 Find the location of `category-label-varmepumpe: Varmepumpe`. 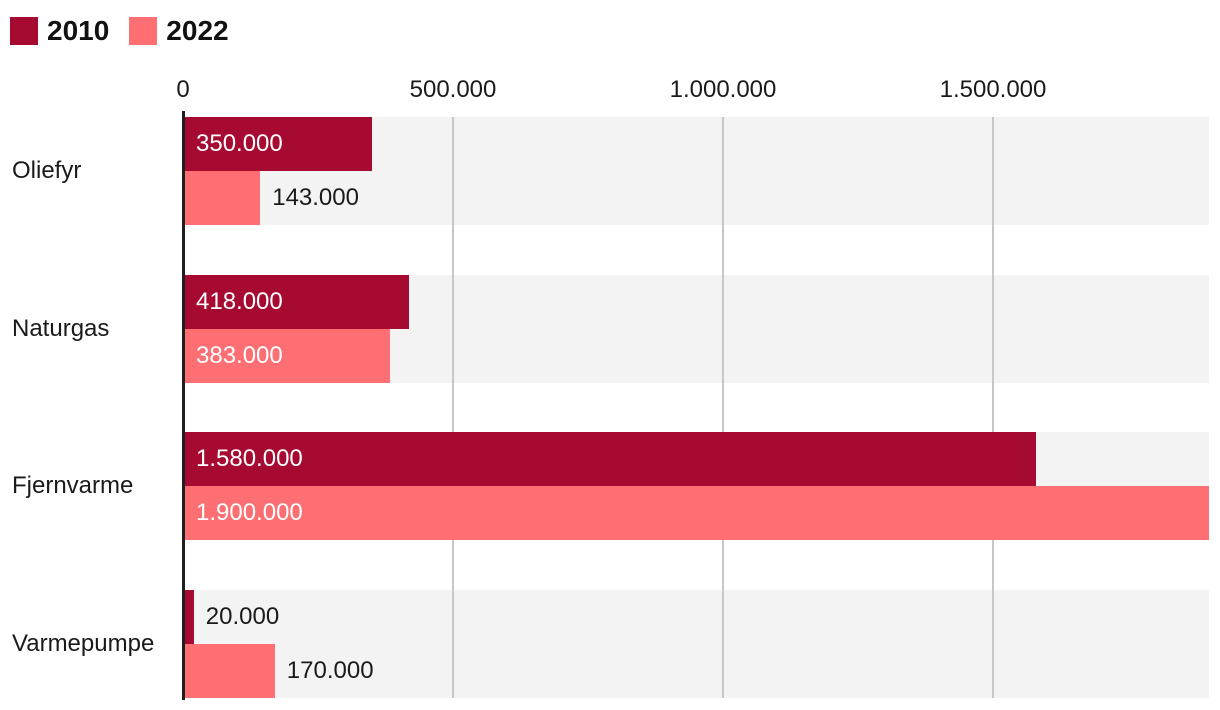

category-label-varmepumpe: Varmepumpe is located at coordinates (83, 643).